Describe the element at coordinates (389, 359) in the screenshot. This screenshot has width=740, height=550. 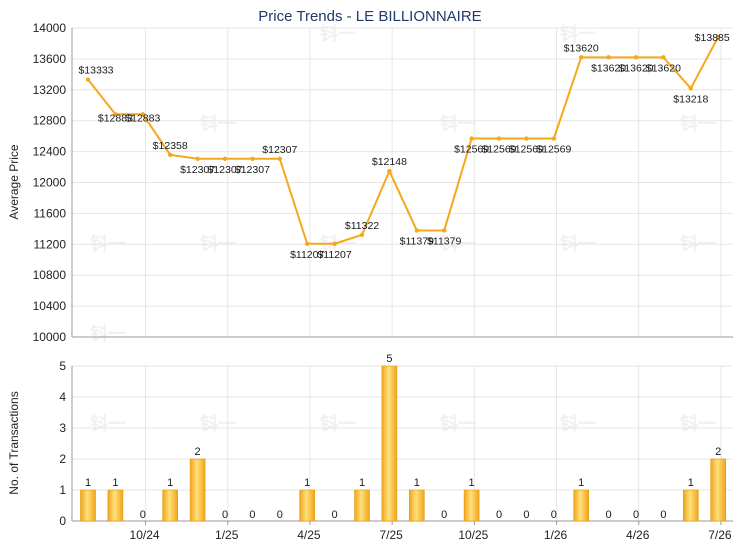
I see `transaction-count-label: 5` at that location.